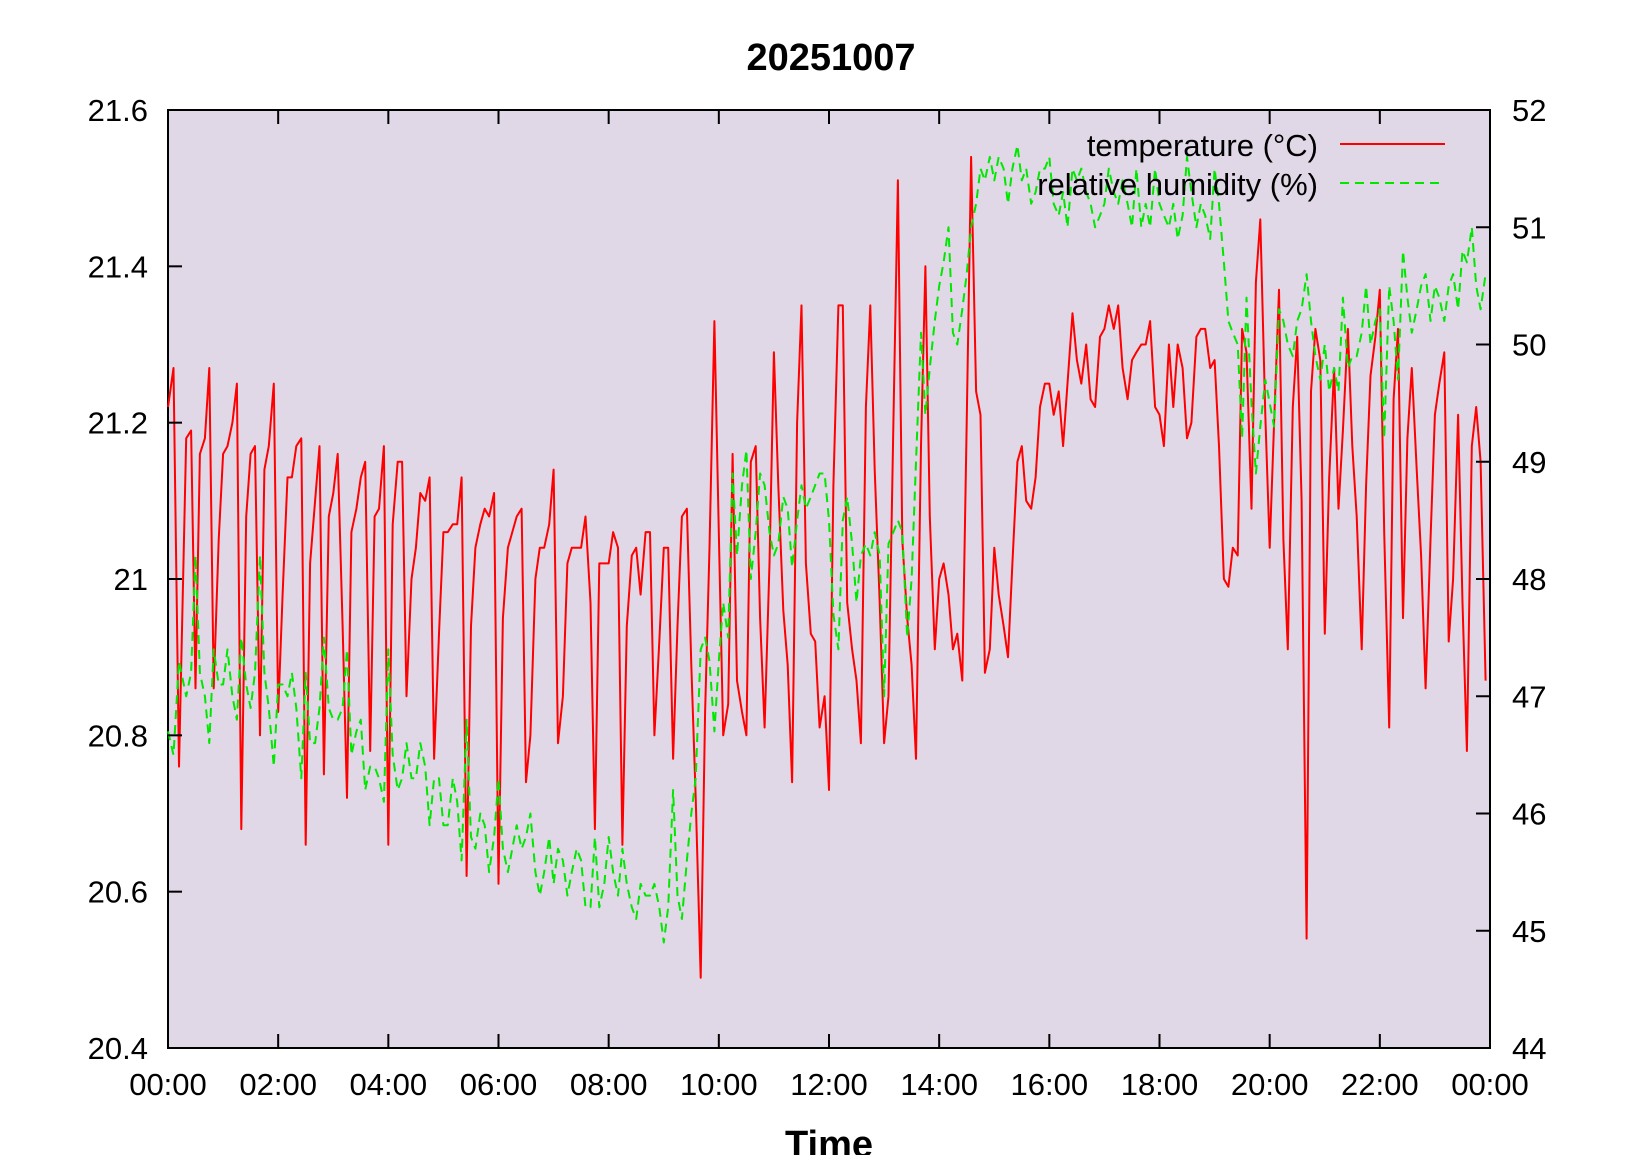 The width and height of the screenshot is (1650, 1155). What do you see at coordinates (278, 1084) in the screenshot?
I see `x-tick-label: 02:00` at bounding box center [278, 1084].